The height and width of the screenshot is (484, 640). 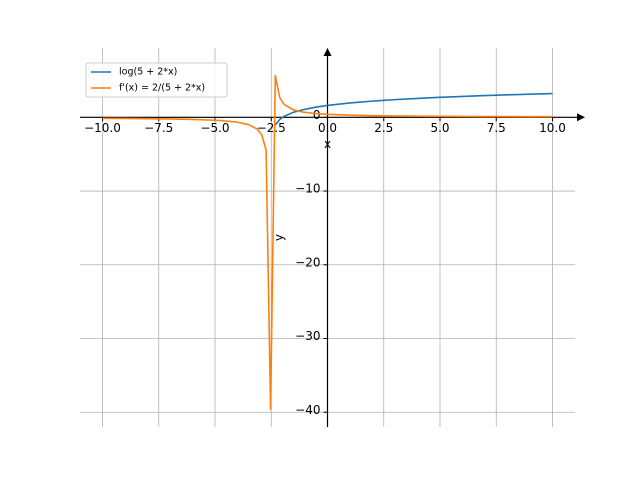 What do you see at coordinates (307, 262) in the screenshot?
I see `y-tick-label: −20` at bounding box center [307, 262].